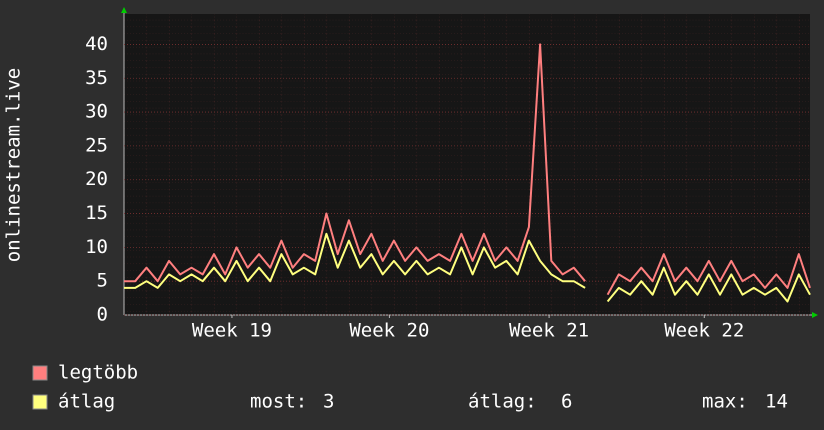 The height and width of the screenshot is (430, 824). What do you see at coordinates (96, 145) in the screenshot?
I see `y-tick-label: 25` at bounding box center [96, 145].